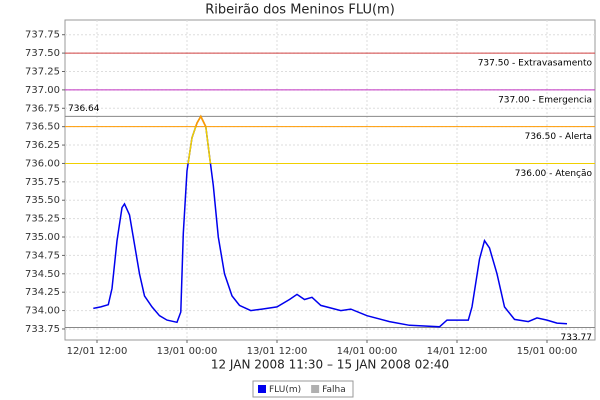 The image size is (600, 400). Describe the element at coordinates (42, 71) in the screenshot. I see `y-tick-label: 737.25` at that location.